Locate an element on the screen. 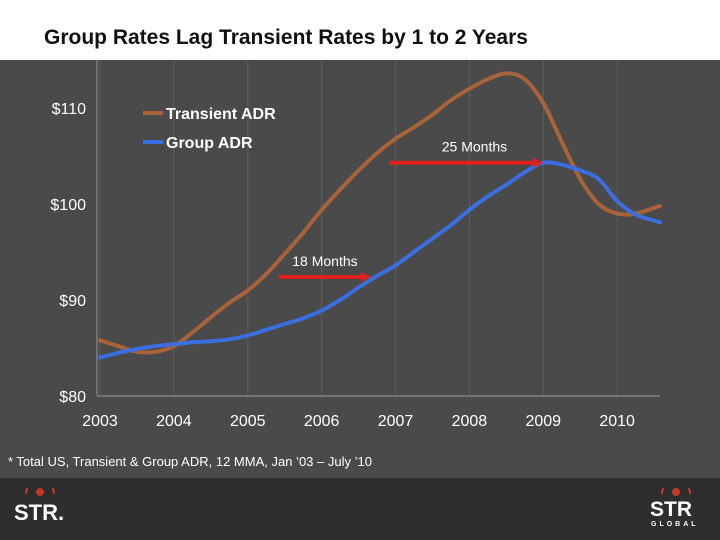 This screenshot has height=540, width=720. annotation-arrowhead-25-months is located at coordinates (538, 162).